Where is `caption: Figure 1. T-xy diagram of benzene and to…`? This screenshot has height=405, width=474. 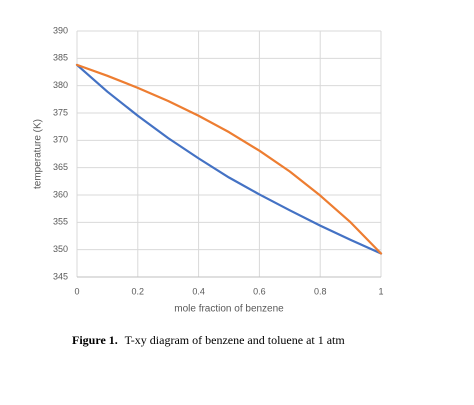
caption: Figure 1. T-xy diagram of benzene and to… is located at coordinates (208, 340).